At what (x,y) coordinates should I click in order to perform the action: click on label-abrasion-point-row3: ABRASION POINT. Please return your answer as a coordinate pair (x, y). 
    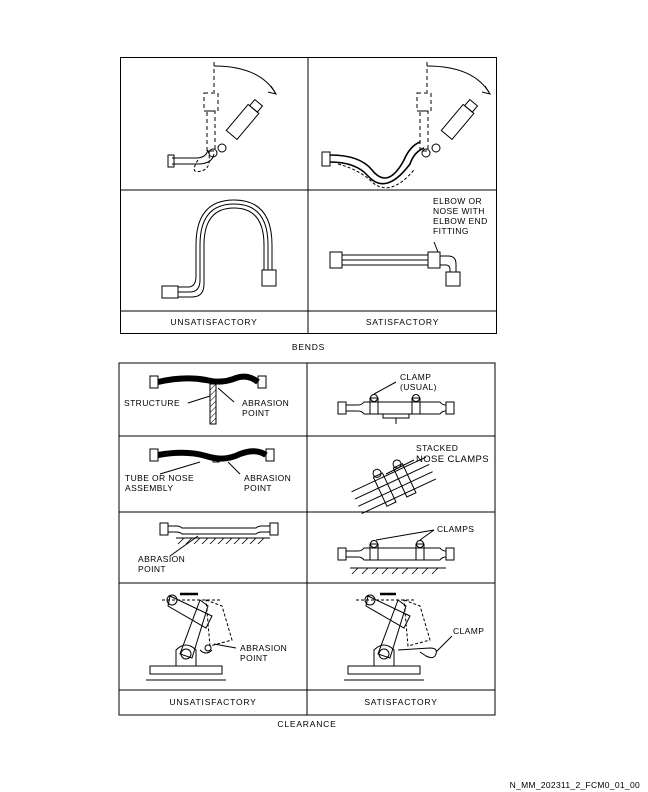
    Looking at the image, I should click on (162, 564).